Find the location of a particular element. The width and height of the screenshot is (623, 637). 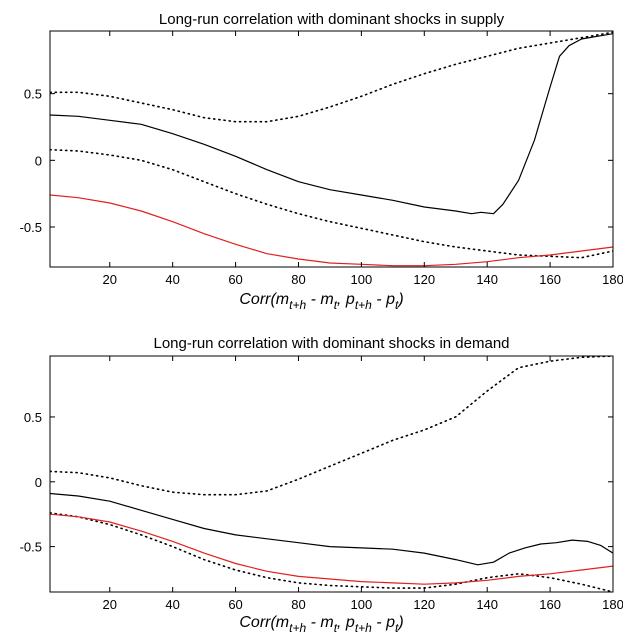

estimate-line is located at coordinates (331, 529).